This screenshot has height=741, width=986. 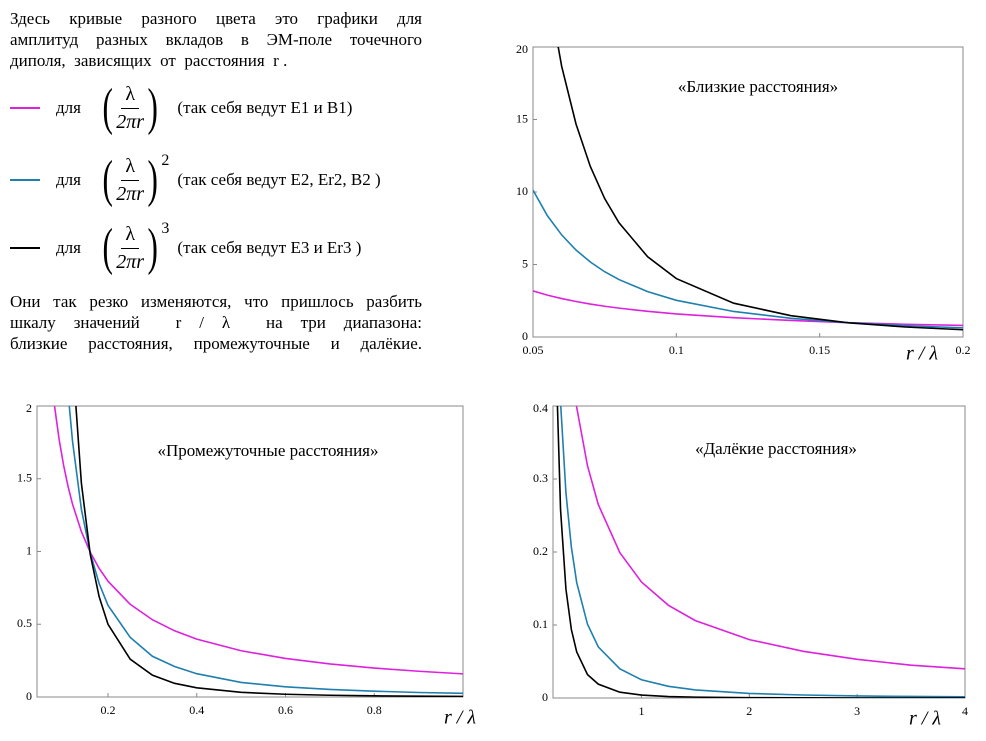 I want to click on x-tick-label: 0.05, so click(x=533, y=350).